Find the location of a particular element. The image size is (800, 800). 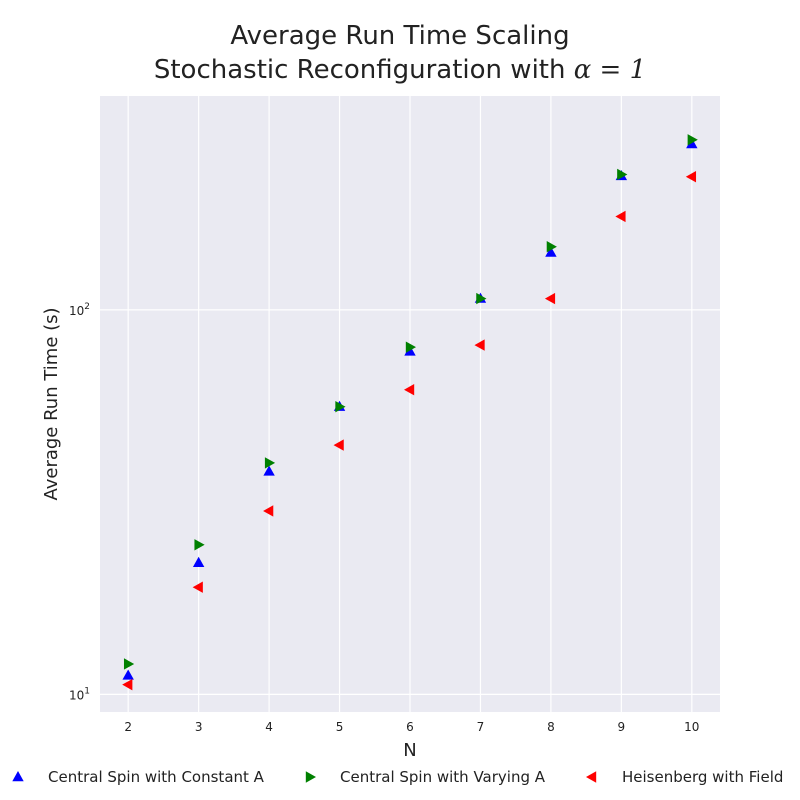

chart-title-line-2: Stochastic Reconfiguration with α = 1 is located at coordinates (400, 70).